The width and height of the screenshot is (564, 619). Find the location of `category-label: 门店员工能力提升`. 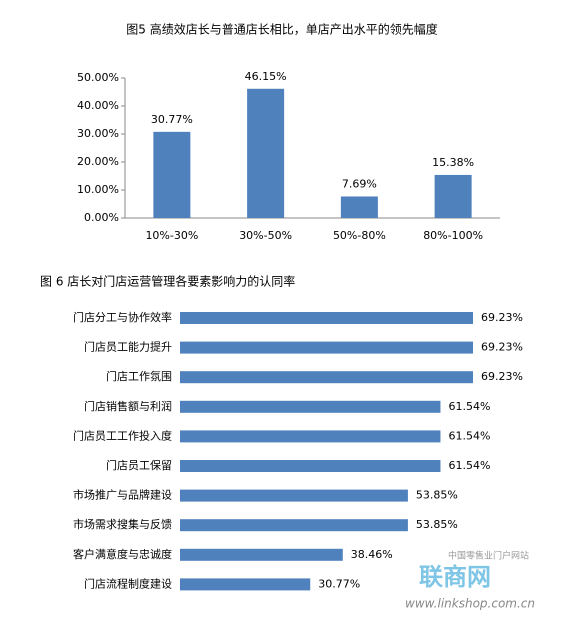

category-label: 门店员工能力提升 is located at coordinates (128, 347).